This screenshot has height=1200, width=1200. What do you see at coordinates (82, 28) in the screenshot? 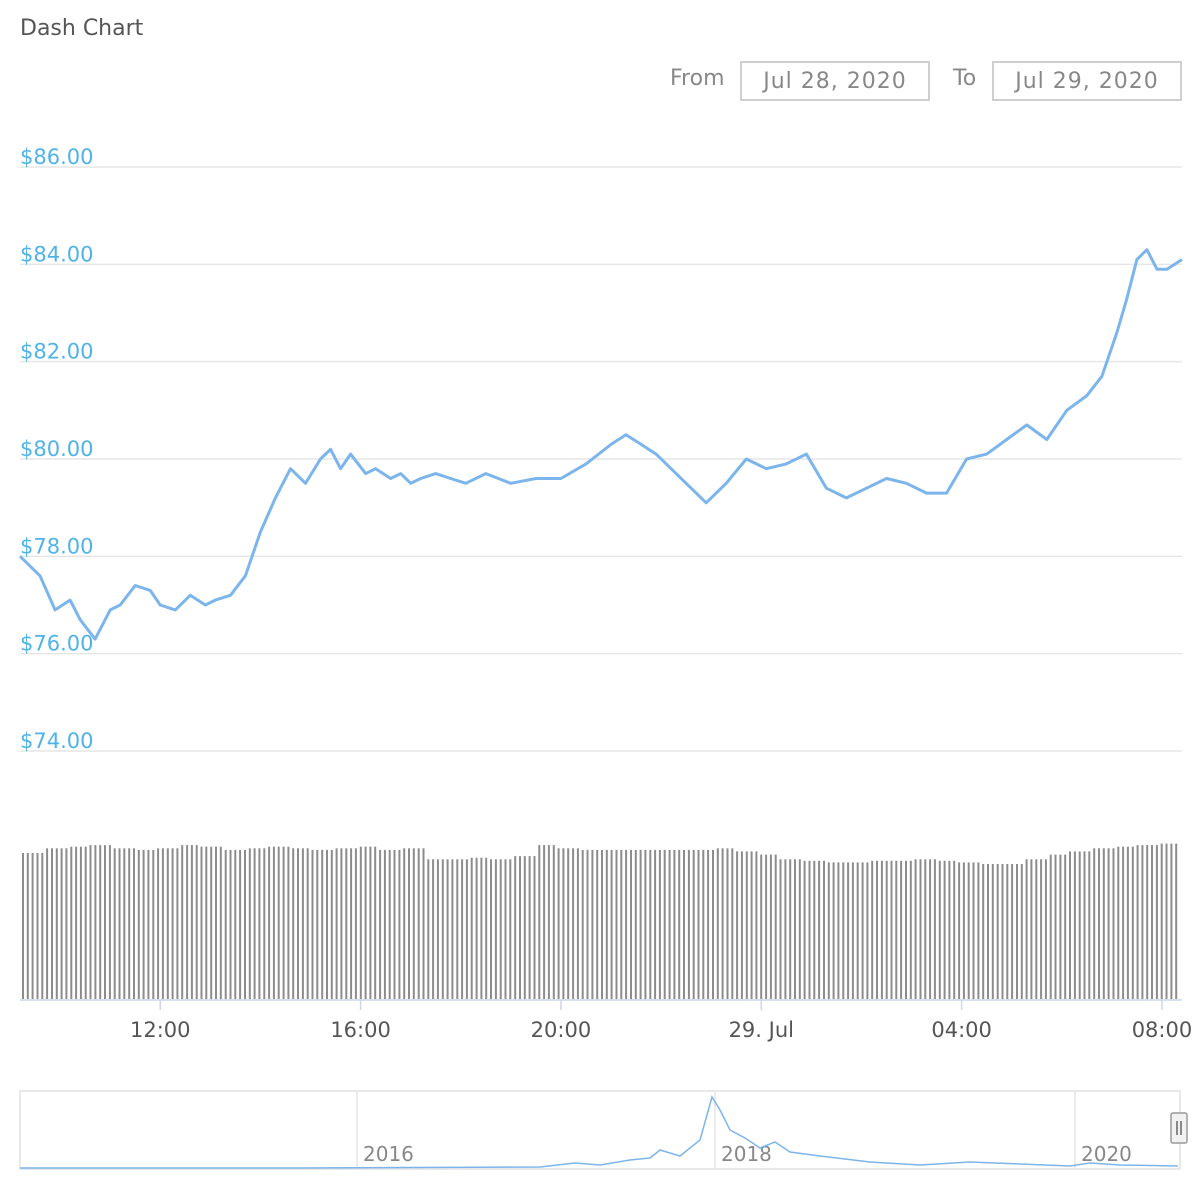
I see `chart-title: Dash Chart` at bounding box center [82, 28].